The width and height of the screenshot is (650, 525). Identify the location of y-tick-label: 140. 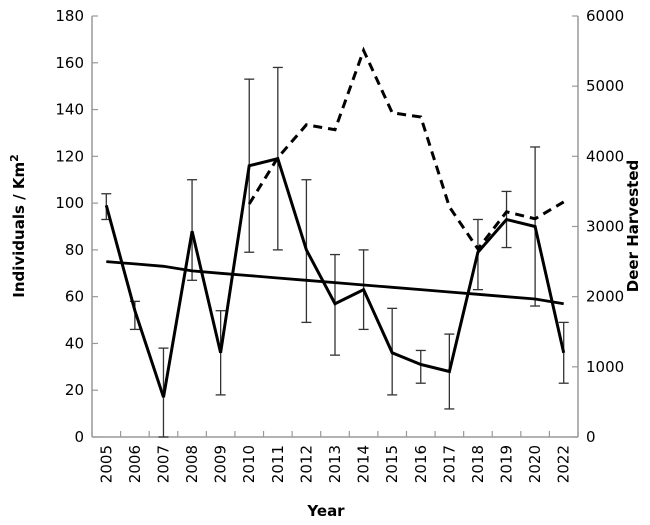
(69, 110).